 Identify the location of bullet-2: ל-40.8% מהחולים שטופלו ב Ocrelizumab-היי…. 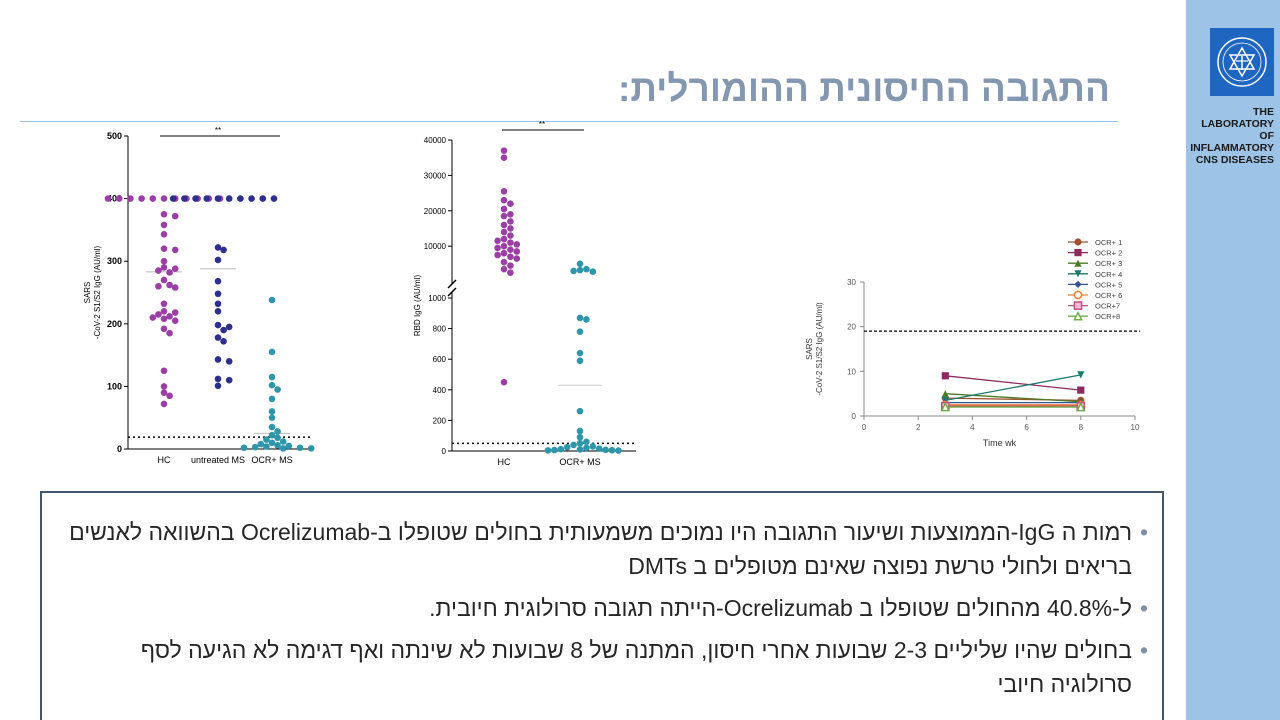
(602, 608).